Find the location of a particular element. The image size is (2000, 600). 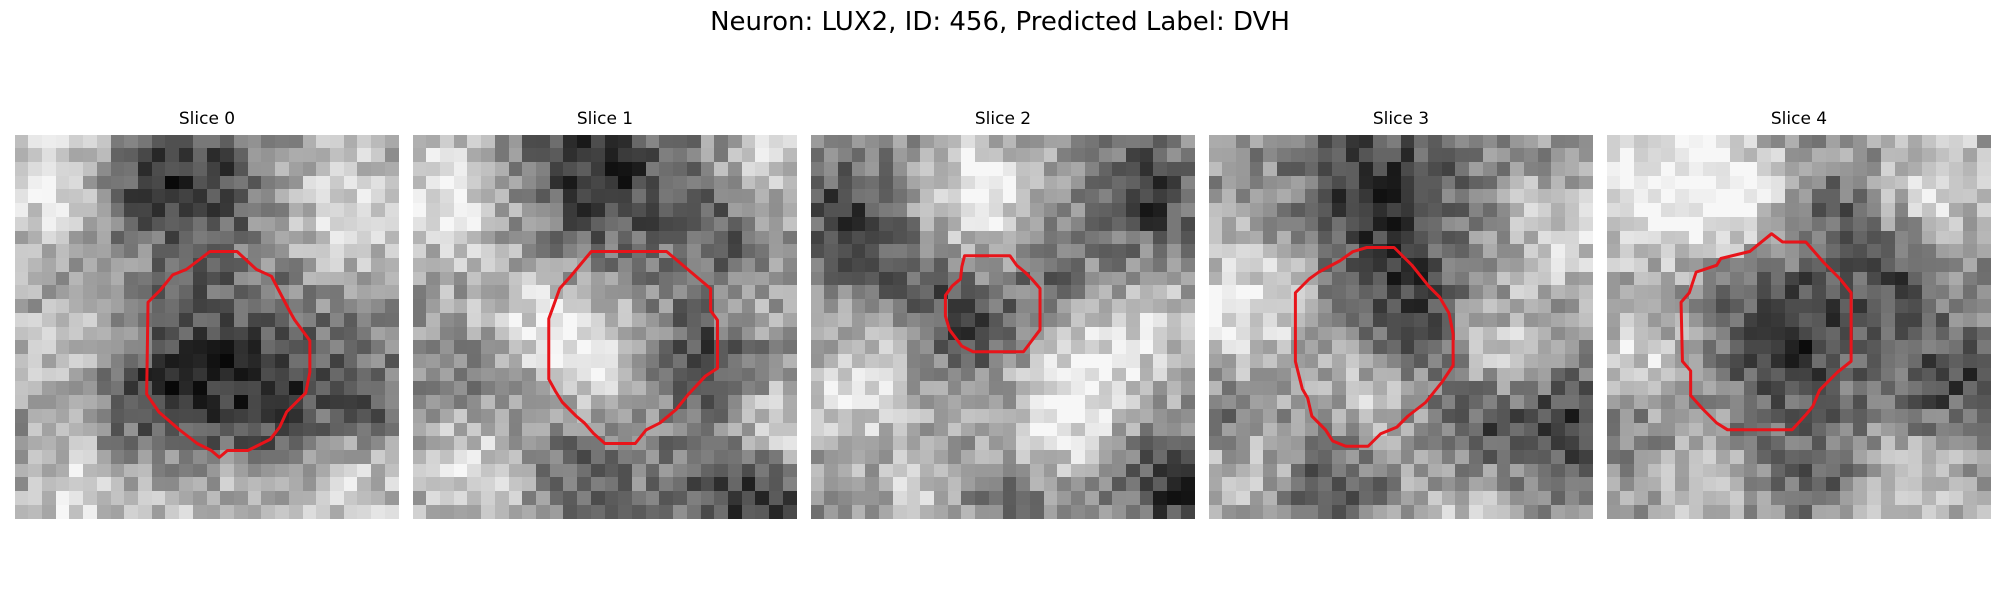

slice-title: Slice 1 is located at coordinates (605, 119).